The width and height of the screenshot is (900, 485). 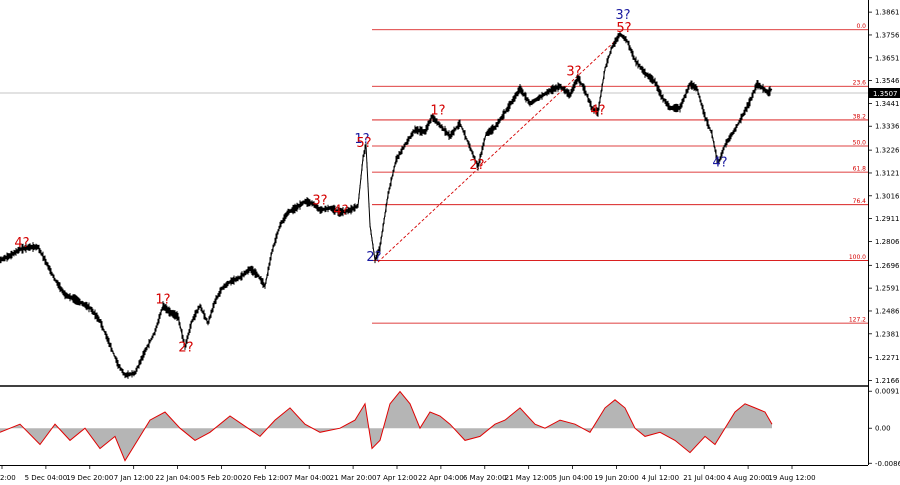 What do you see at coordinates (860, 116) in the screenshot?
I see `fib-level-label: 38.2` at bounding box center [860, 116].